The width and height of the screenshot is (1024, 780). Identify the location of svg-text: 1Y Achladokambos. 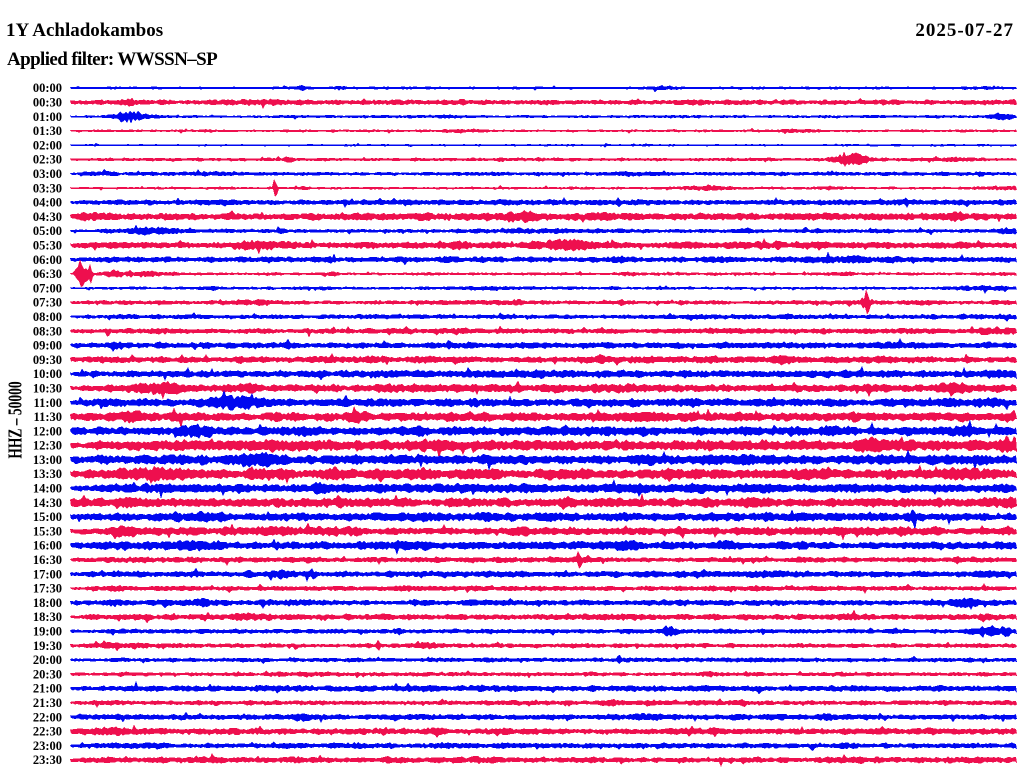
(84, 30).